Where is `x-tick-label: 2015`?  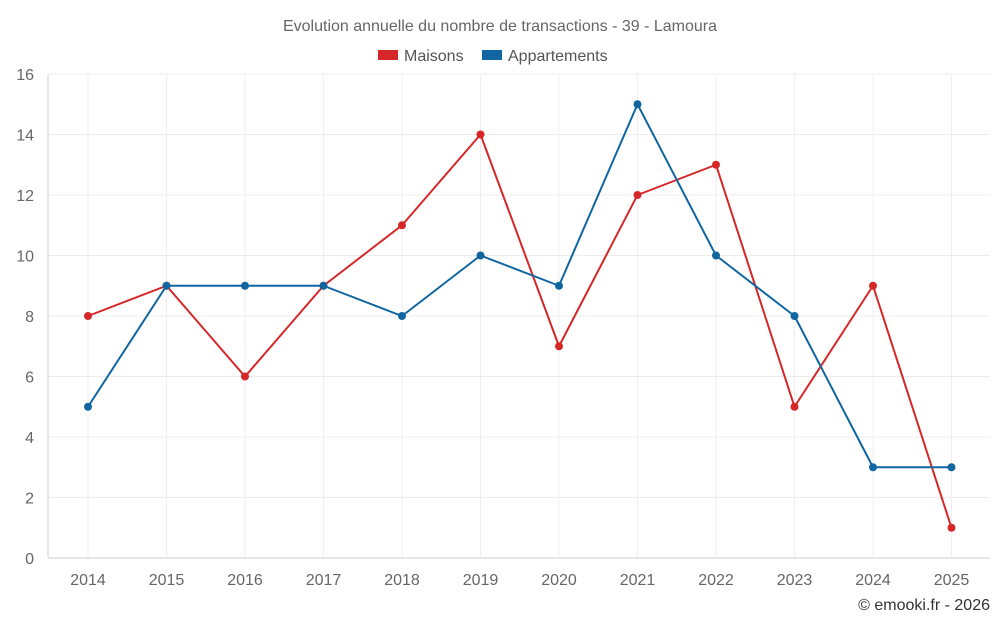 x-tick-label: 2015 is located at coordinates (167, 580).